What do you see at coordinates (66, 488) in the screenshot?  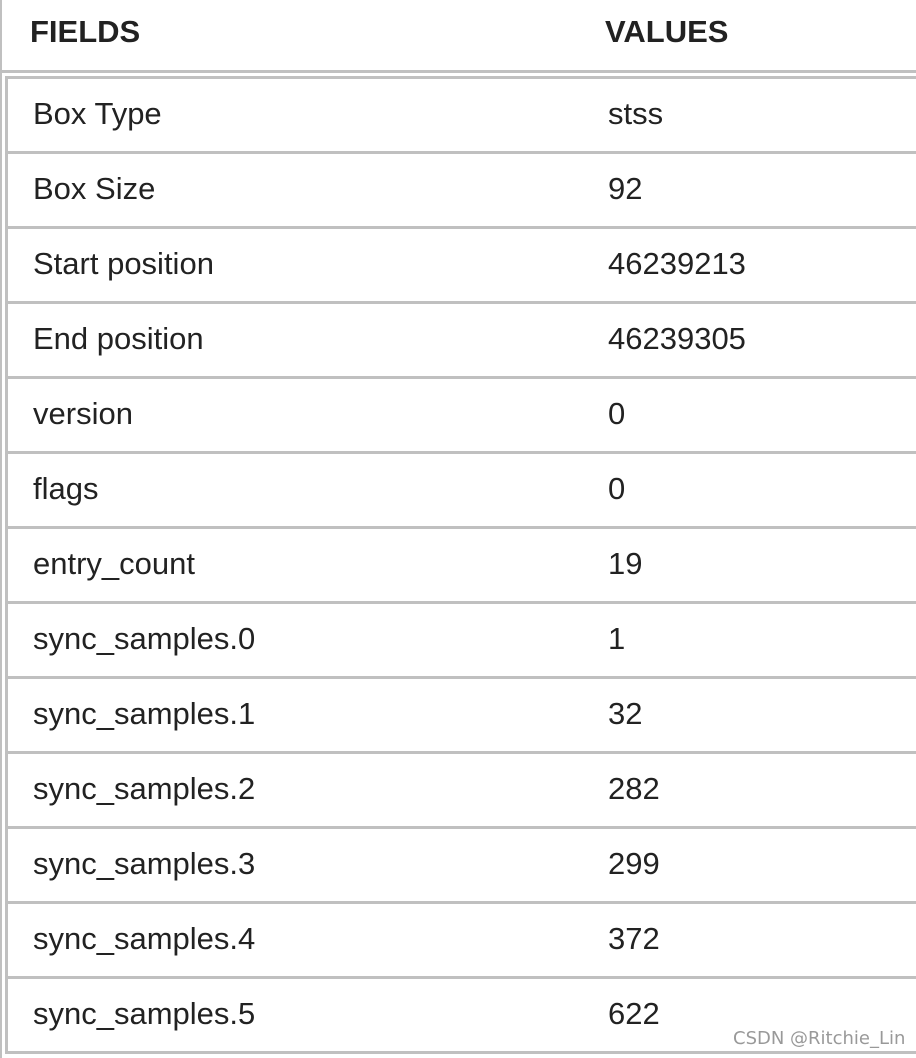 I see `field-name: flags` at bounding box center [66, 488].